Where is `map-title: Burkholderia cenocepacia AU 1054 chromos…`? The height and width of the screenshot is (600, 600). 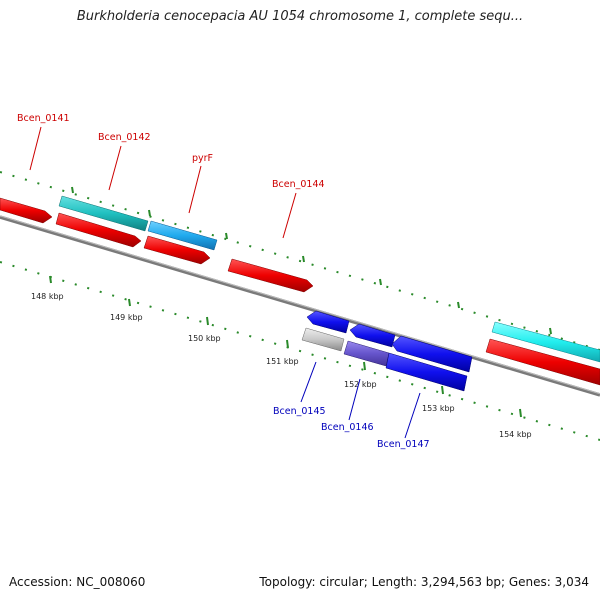 map-title: Burkholderia cenocepacia AU 1054 chromos… is located at coordinates (300, 16).